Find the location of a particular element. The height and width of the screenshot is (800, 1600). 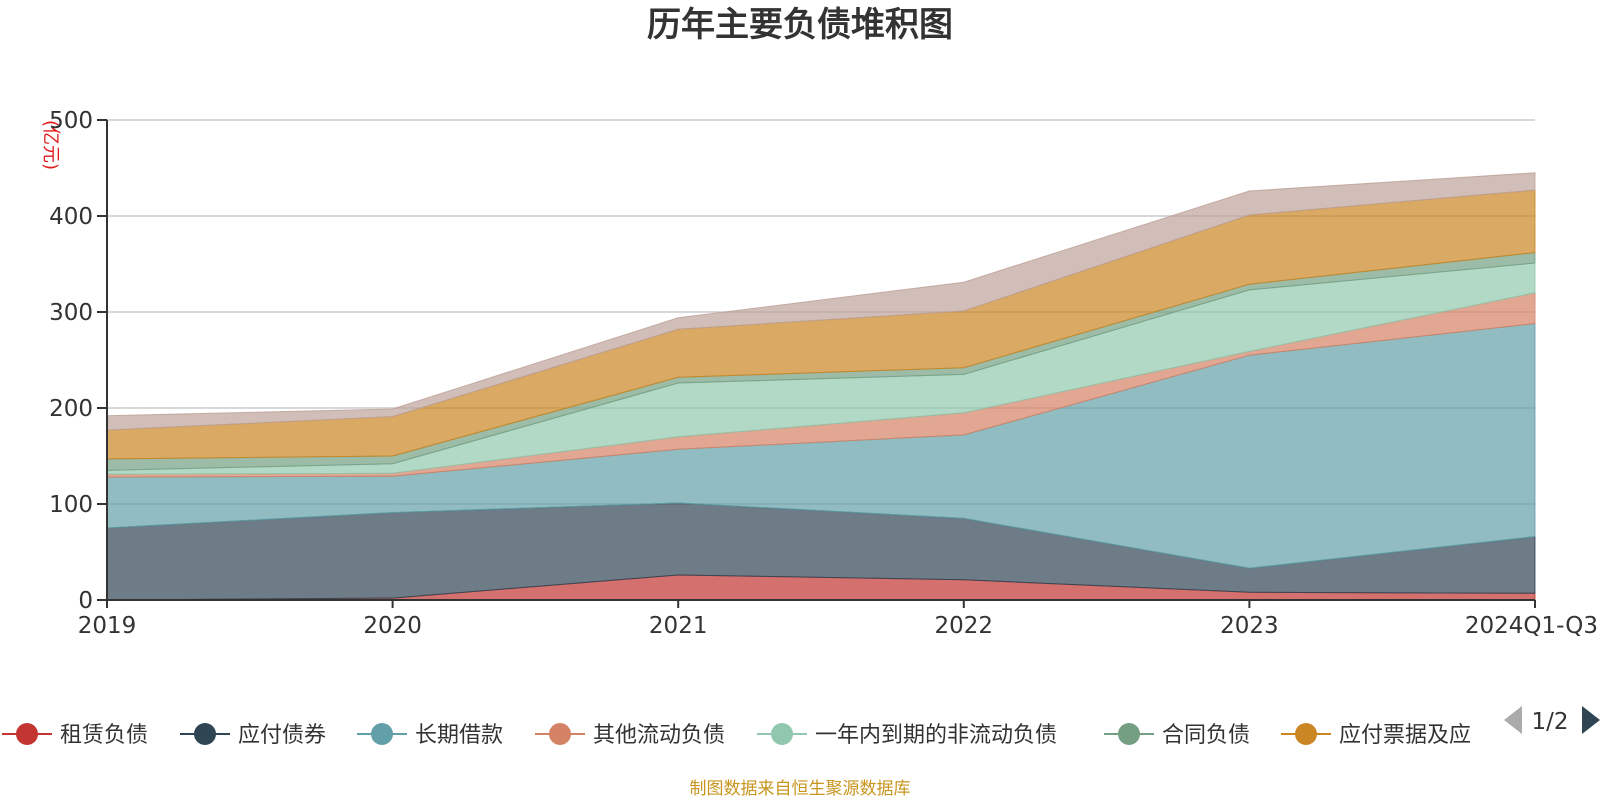

legend-label: 应付债券 is located at coordinates (282, 735).